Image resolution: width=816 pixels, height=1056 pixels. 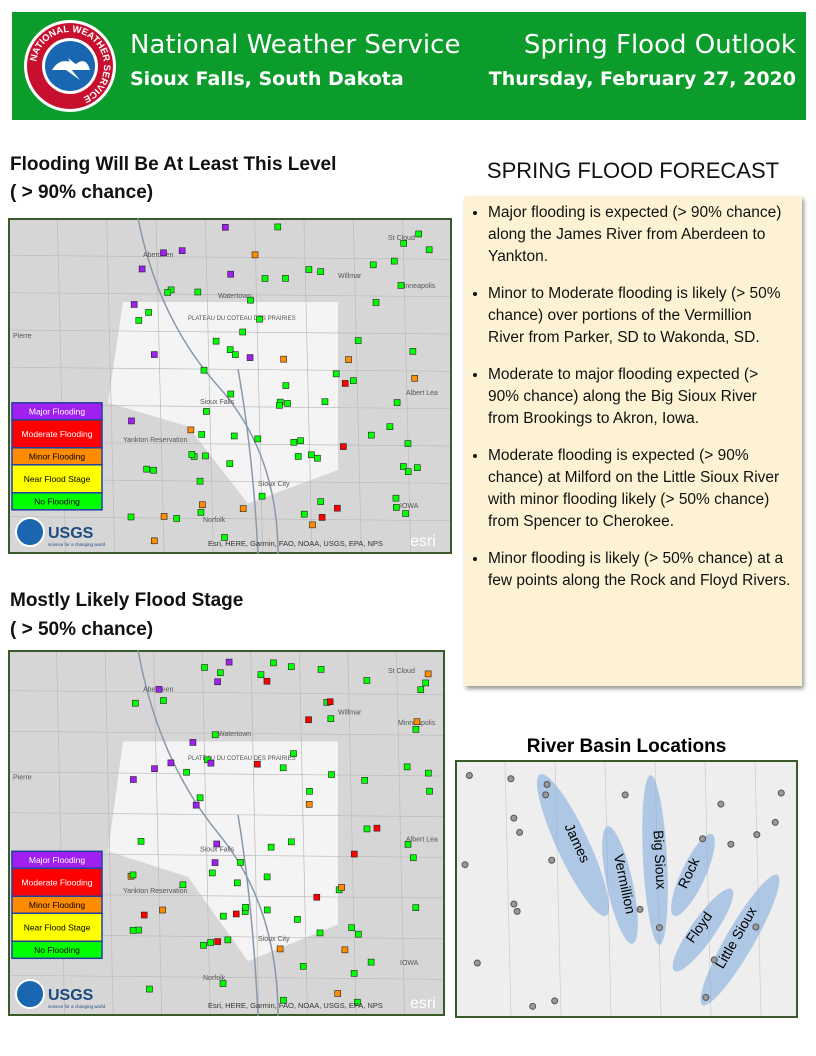 What do you see at coordinates (423, 541) in the screenshot?
I see `esri: esri` at bounding box center [423, 541].